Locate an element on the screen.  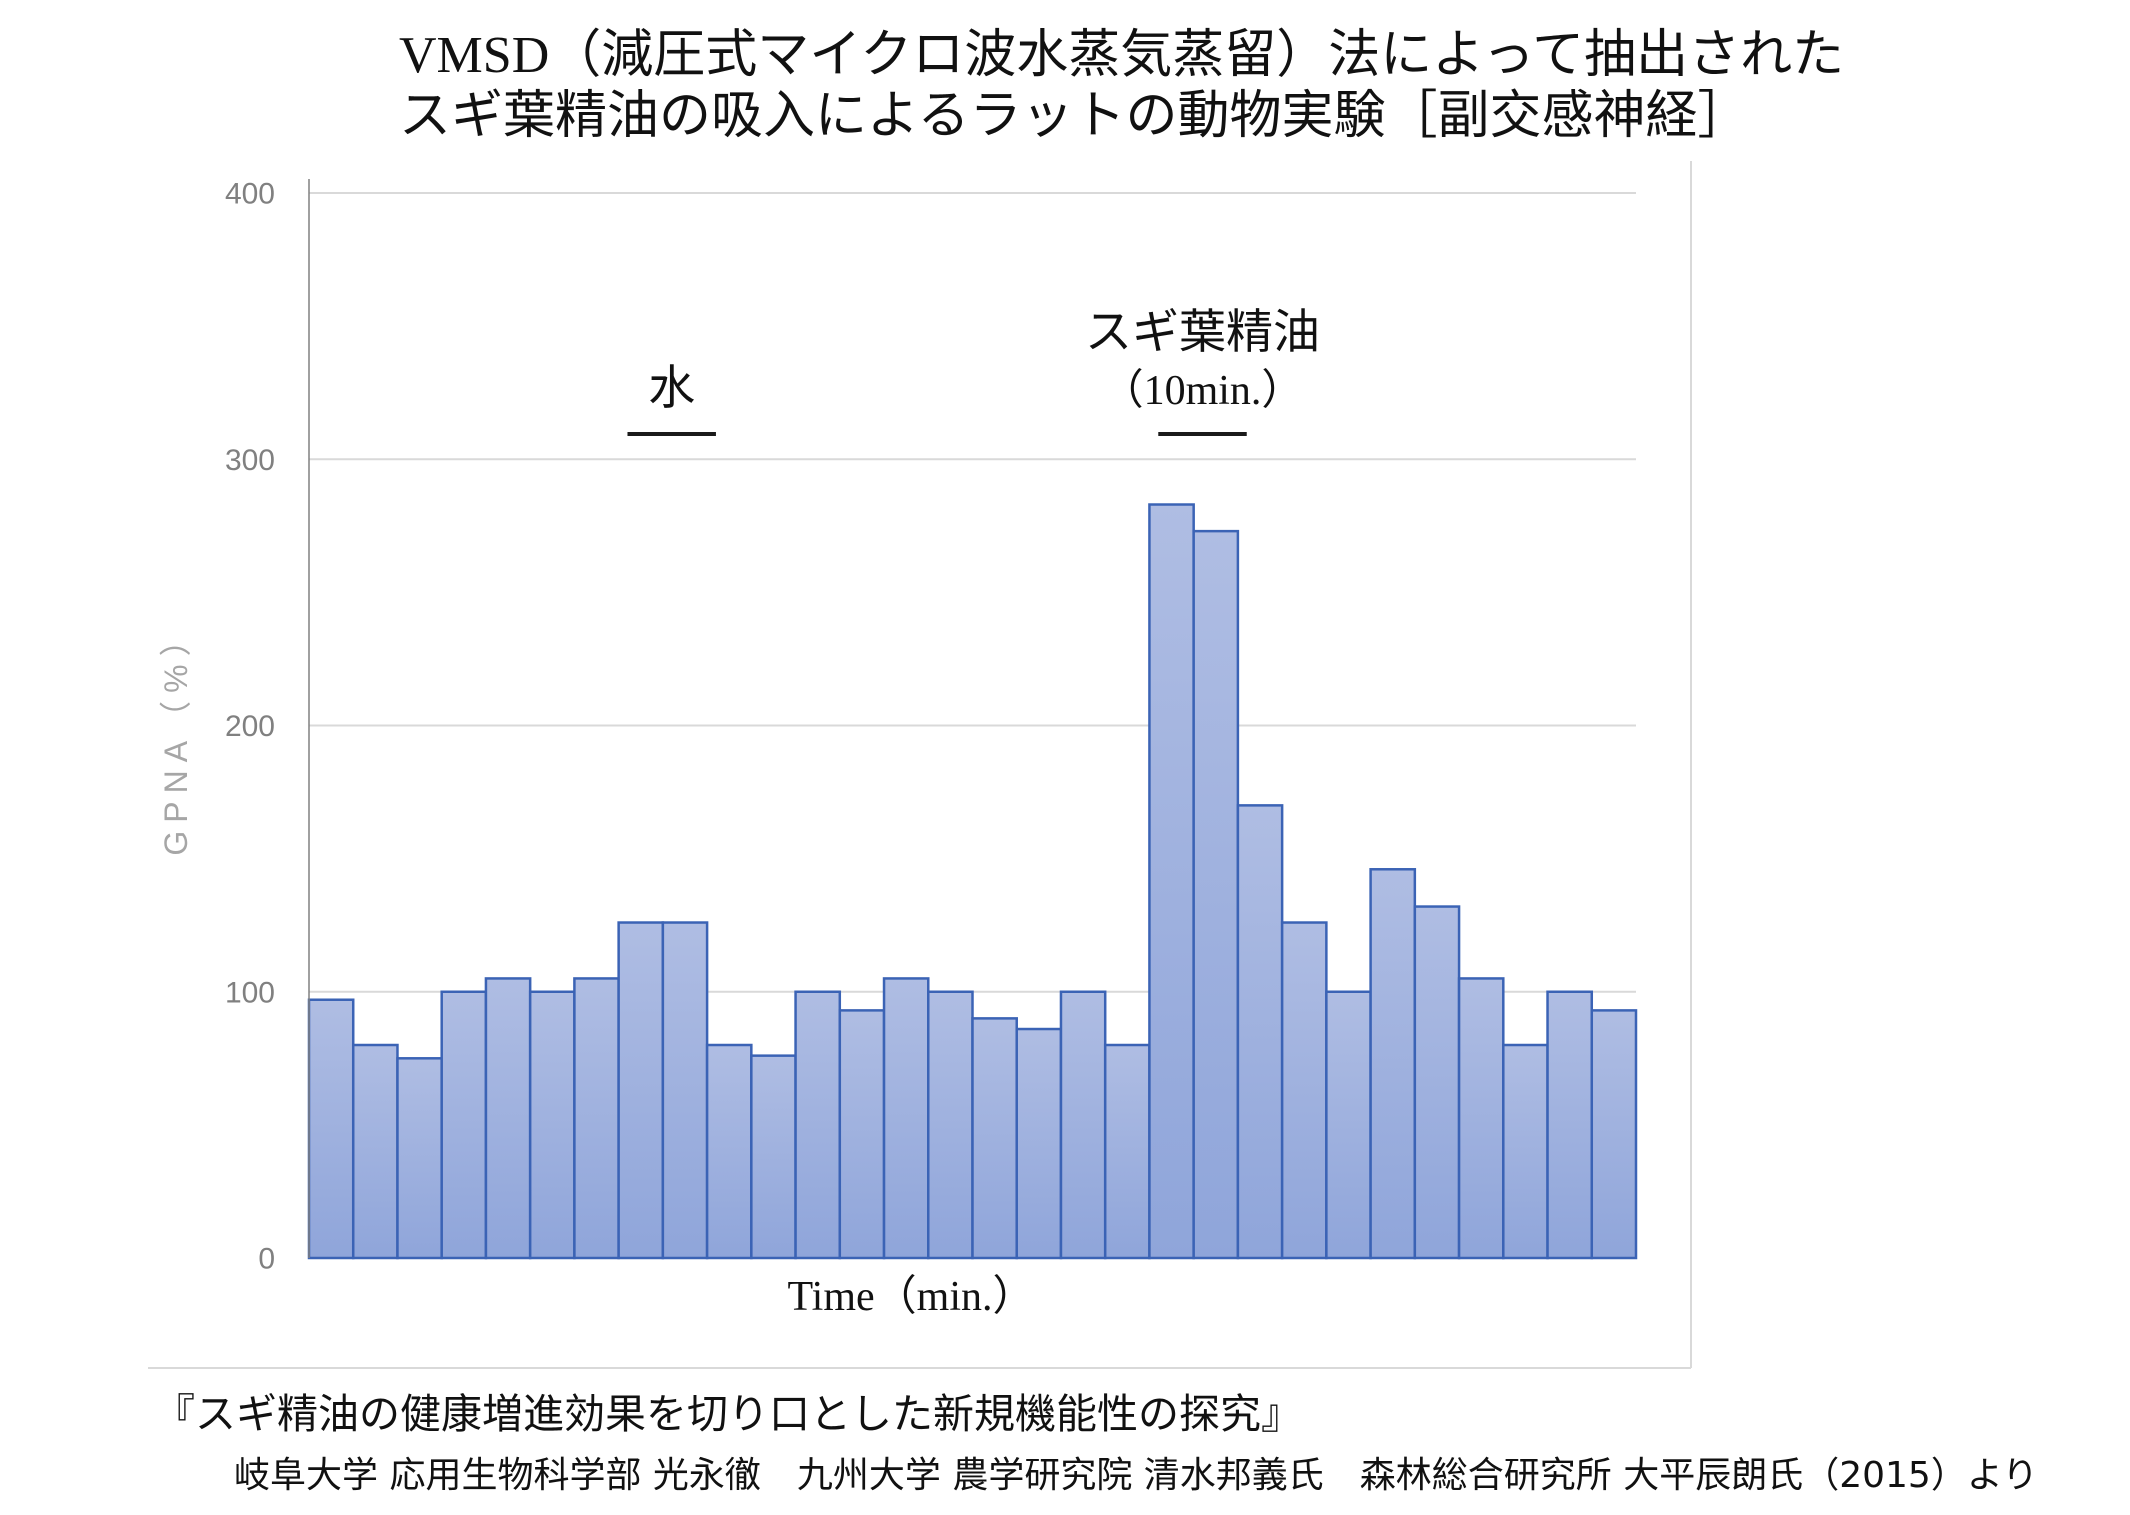
chart-title-line1: VMSD（減圧式マイクロ波水蒸気蒸留）法によって抽出された is located at coordinates (1121, 55).